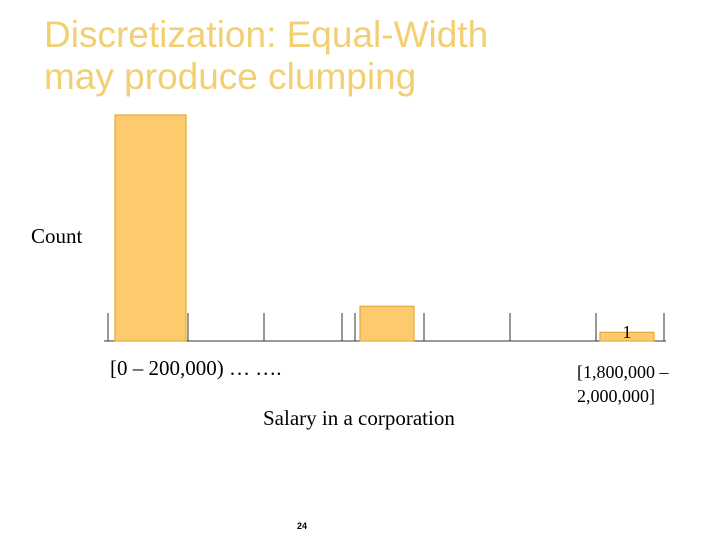  I want to click on x-axis-label: Salary in a corporation, so click(359, 418).